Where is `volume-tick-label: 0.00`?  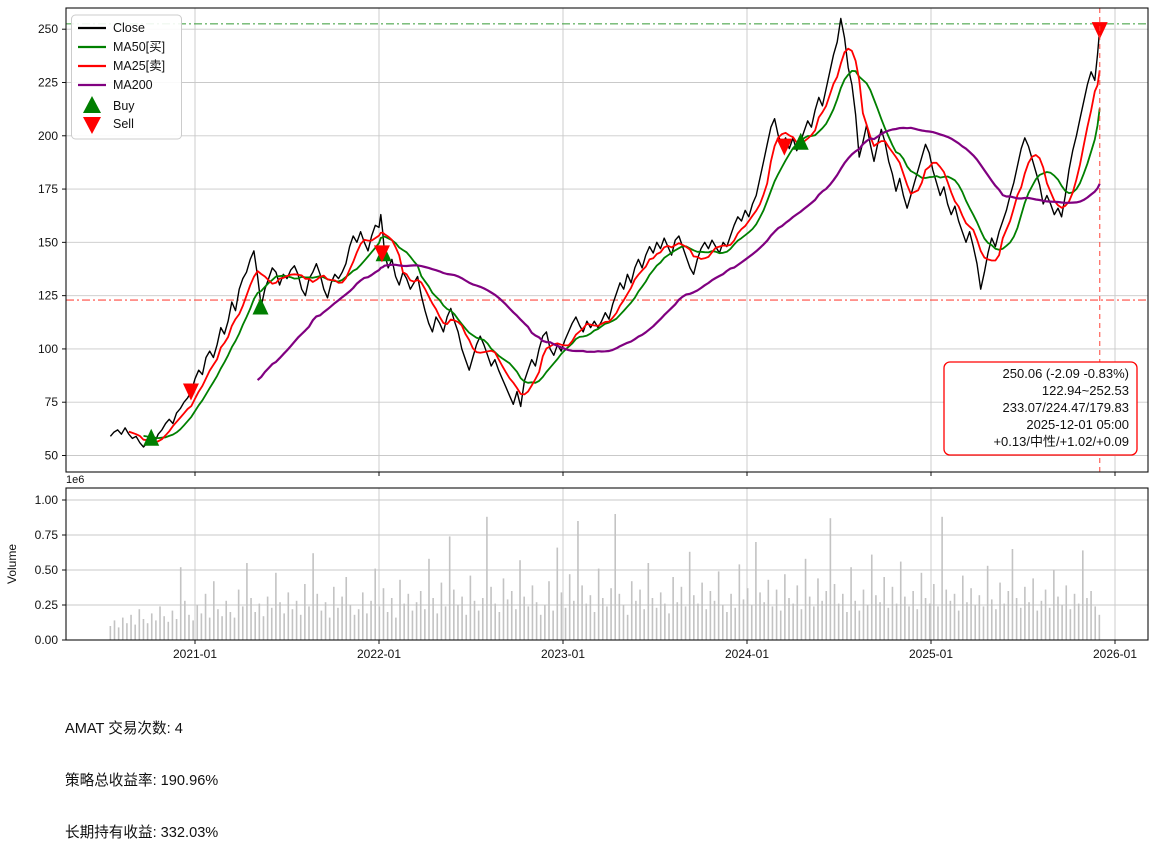
volume-tick-label: 0.00 is located at coordinates (47, 640).